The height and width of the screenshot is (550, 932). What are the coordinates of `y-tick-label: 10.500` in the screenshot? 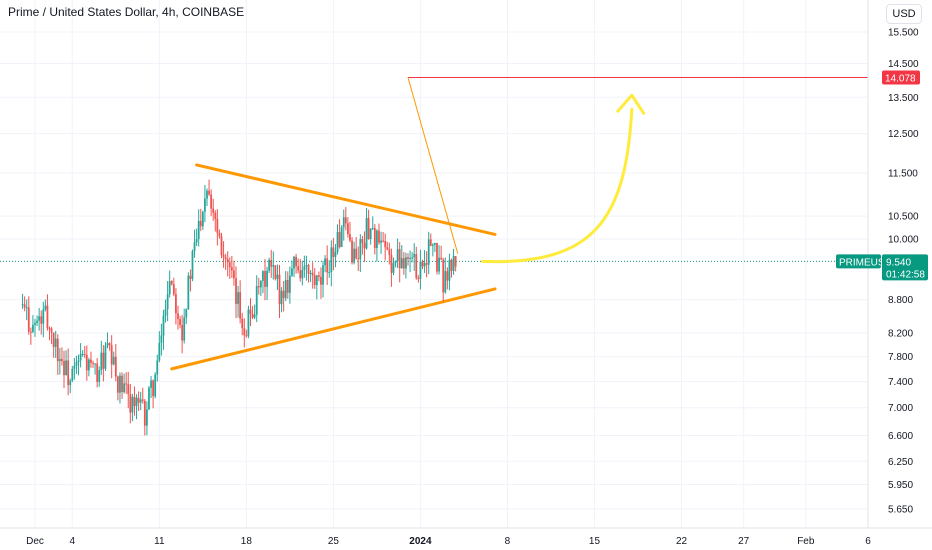 It's located at (903, 217).